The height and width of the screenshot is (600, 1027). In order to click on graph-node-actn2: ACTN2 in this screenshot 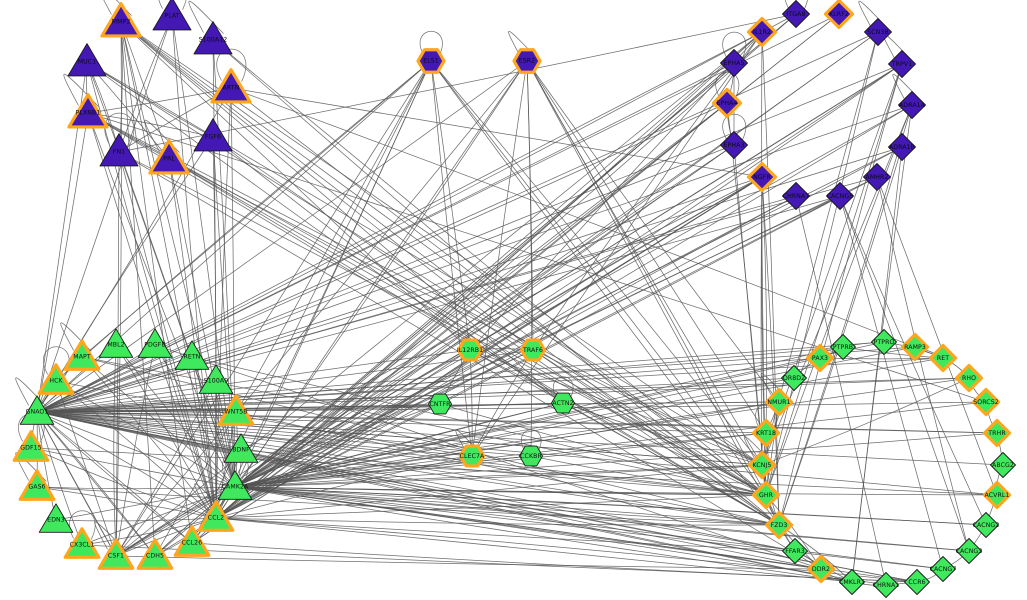, I will do `click(563, 403)`.